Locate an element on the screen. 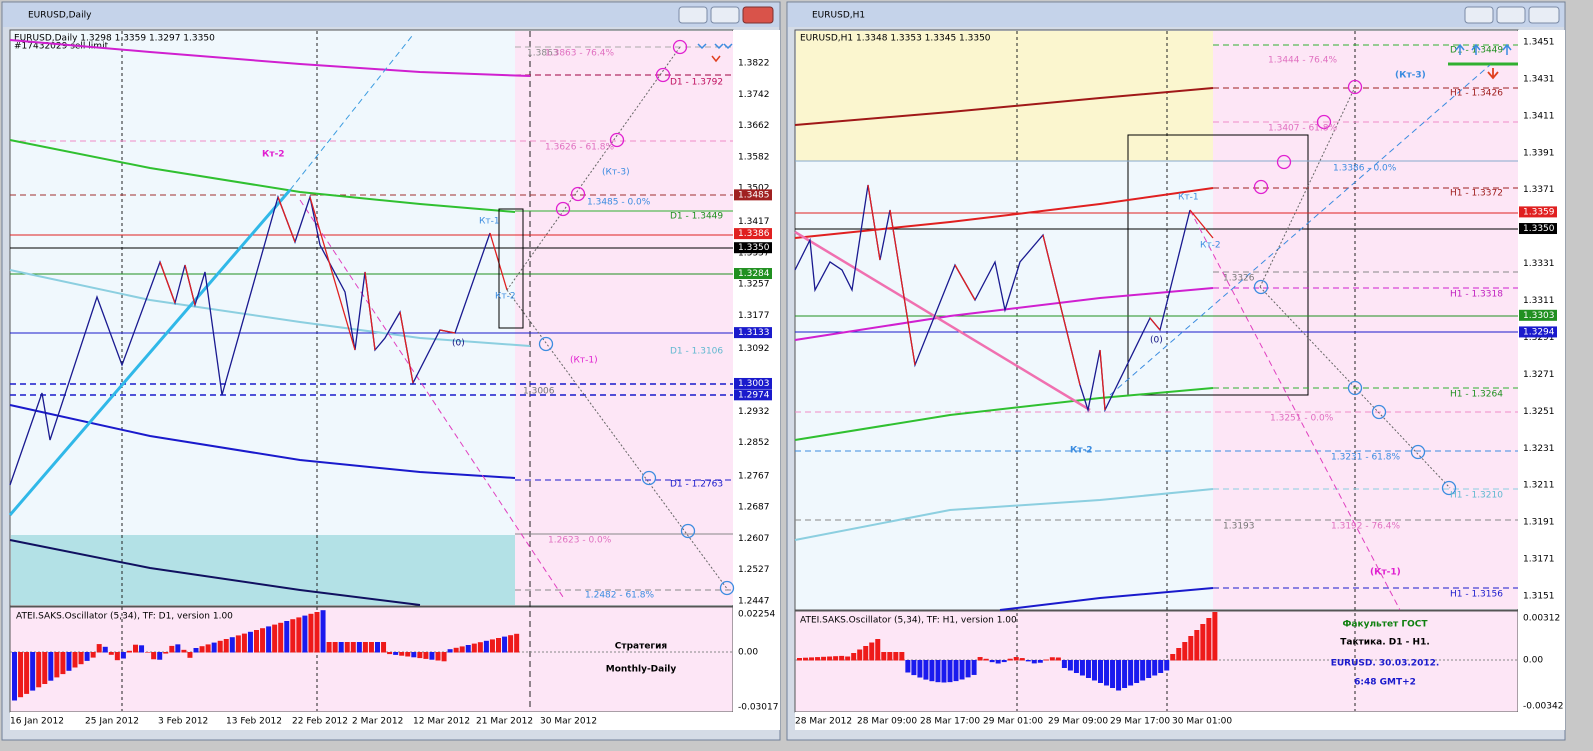 The height and width of the screenshot is (751, 1593). osc-axis-label: -0.00342 is located at coordinates (1543, 707).